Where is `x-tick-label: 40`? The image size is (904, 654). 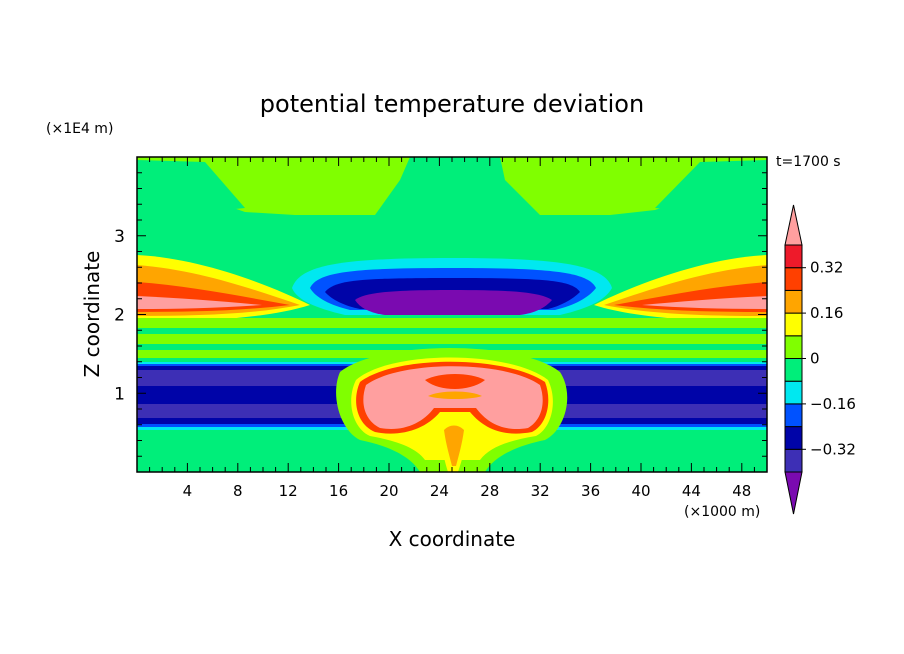 x-tick-label: 40 is located at coordinates (640, 491).